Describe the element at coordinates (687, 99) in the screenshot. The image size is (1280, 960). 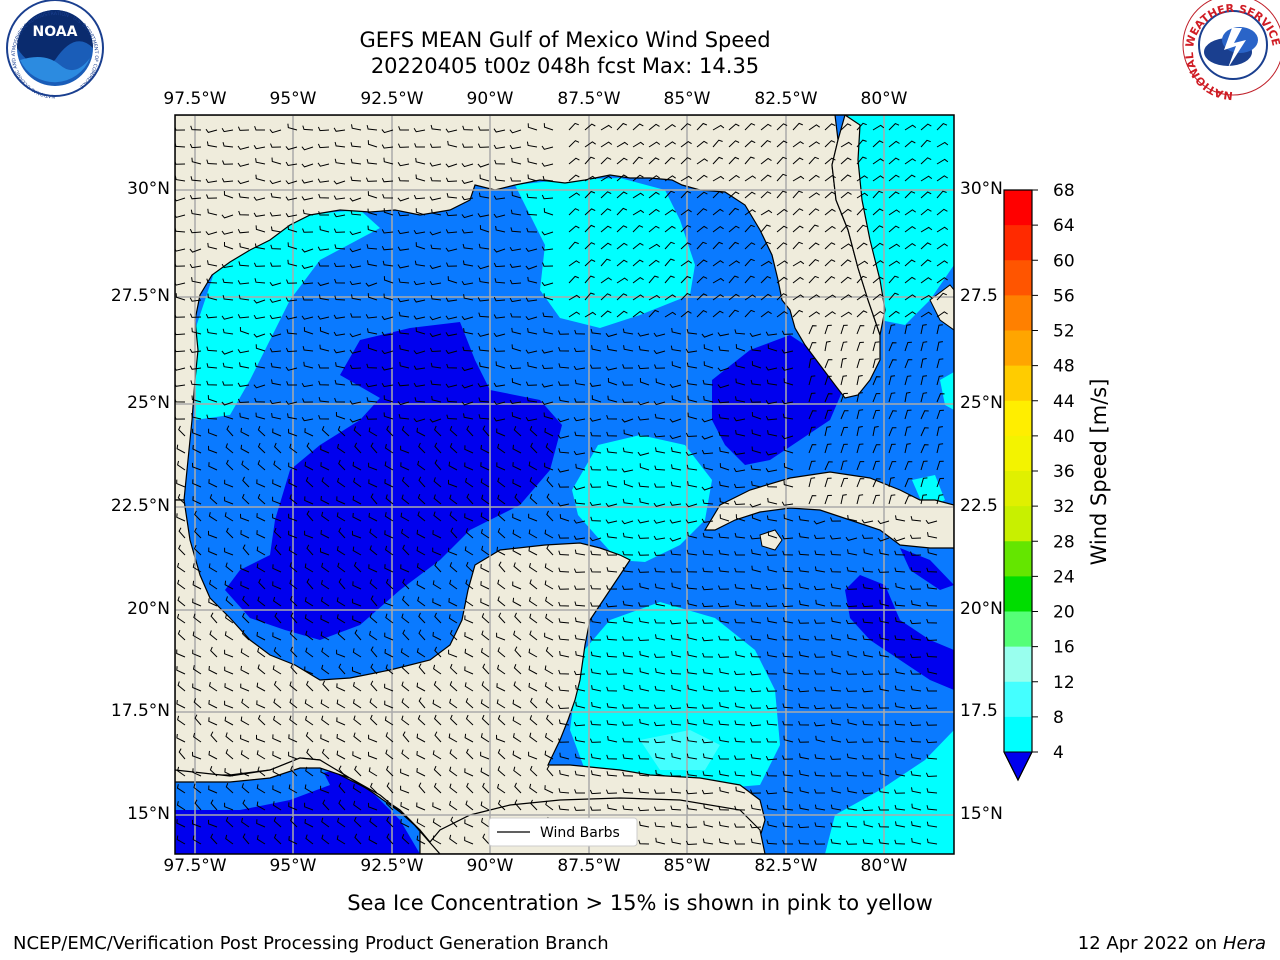
I see `lon-tick-label-top: 85°W` at that location.